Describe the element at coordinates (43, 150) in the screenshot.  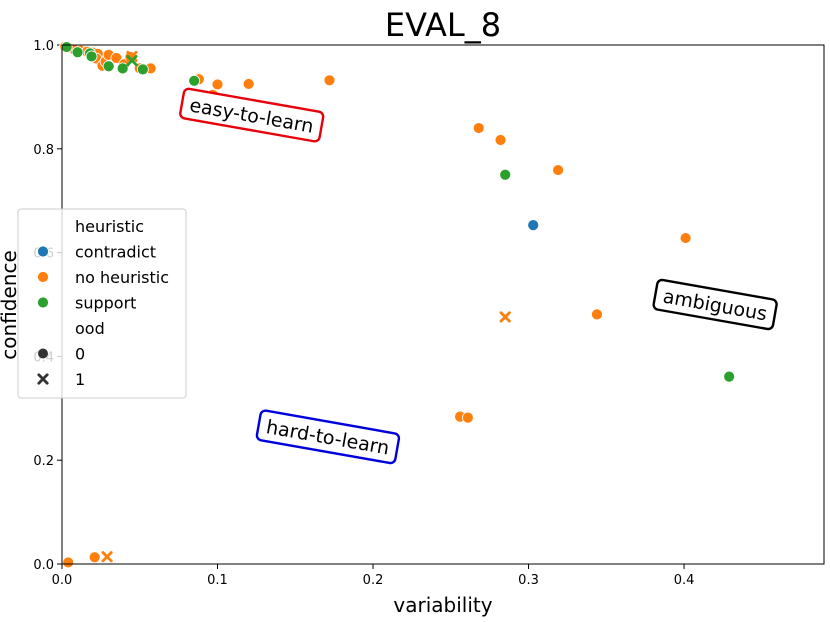
I see `y-tick-label: 0.8` at that location.